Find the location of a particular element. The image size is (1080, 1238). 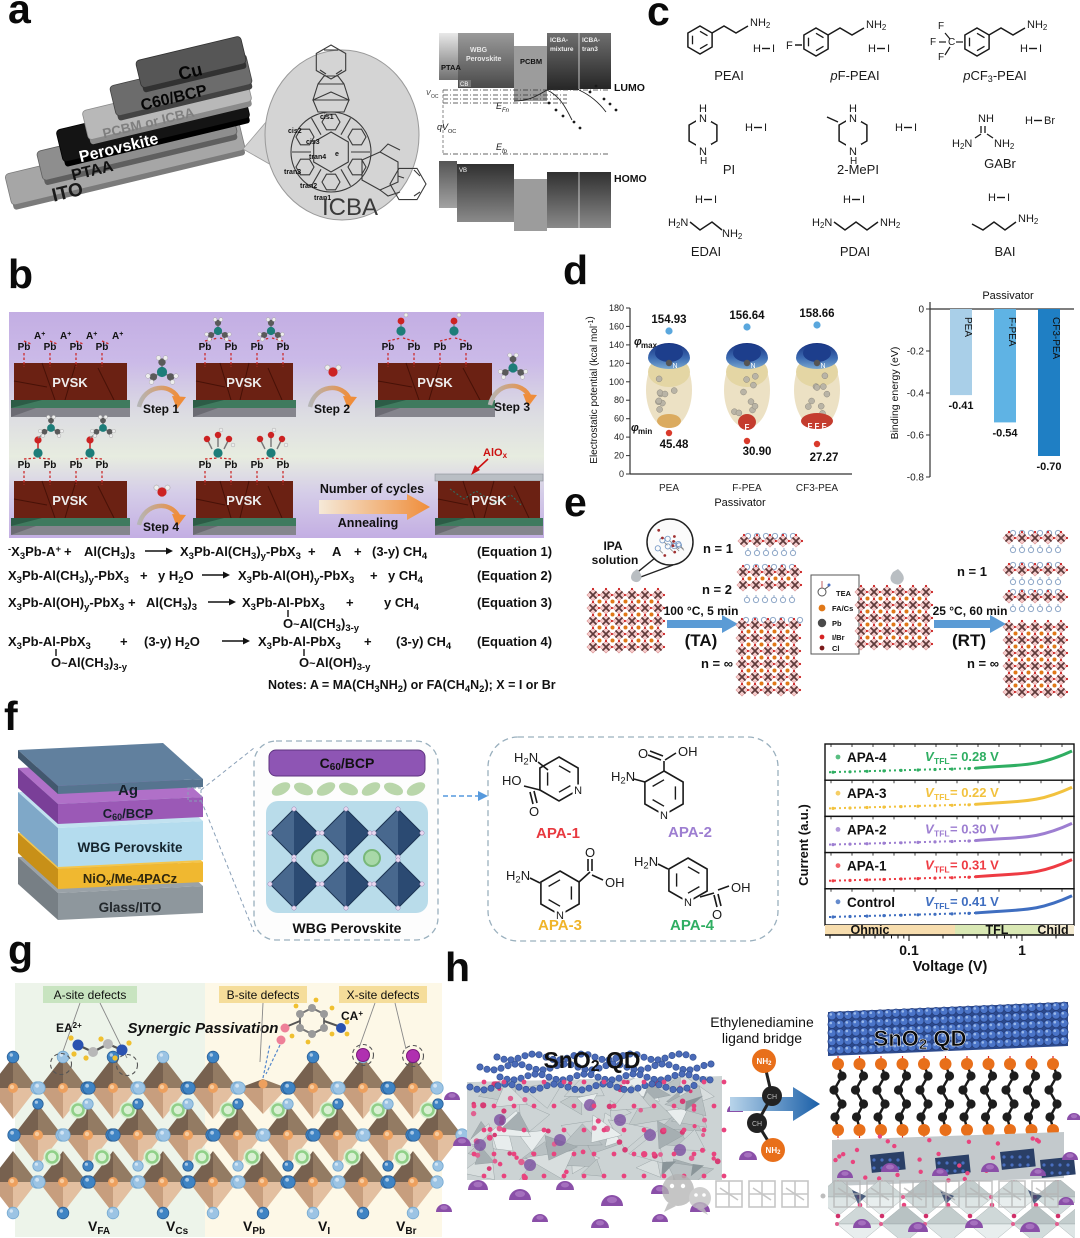

svg-text: GABr is located at coordinates (1000, 163).